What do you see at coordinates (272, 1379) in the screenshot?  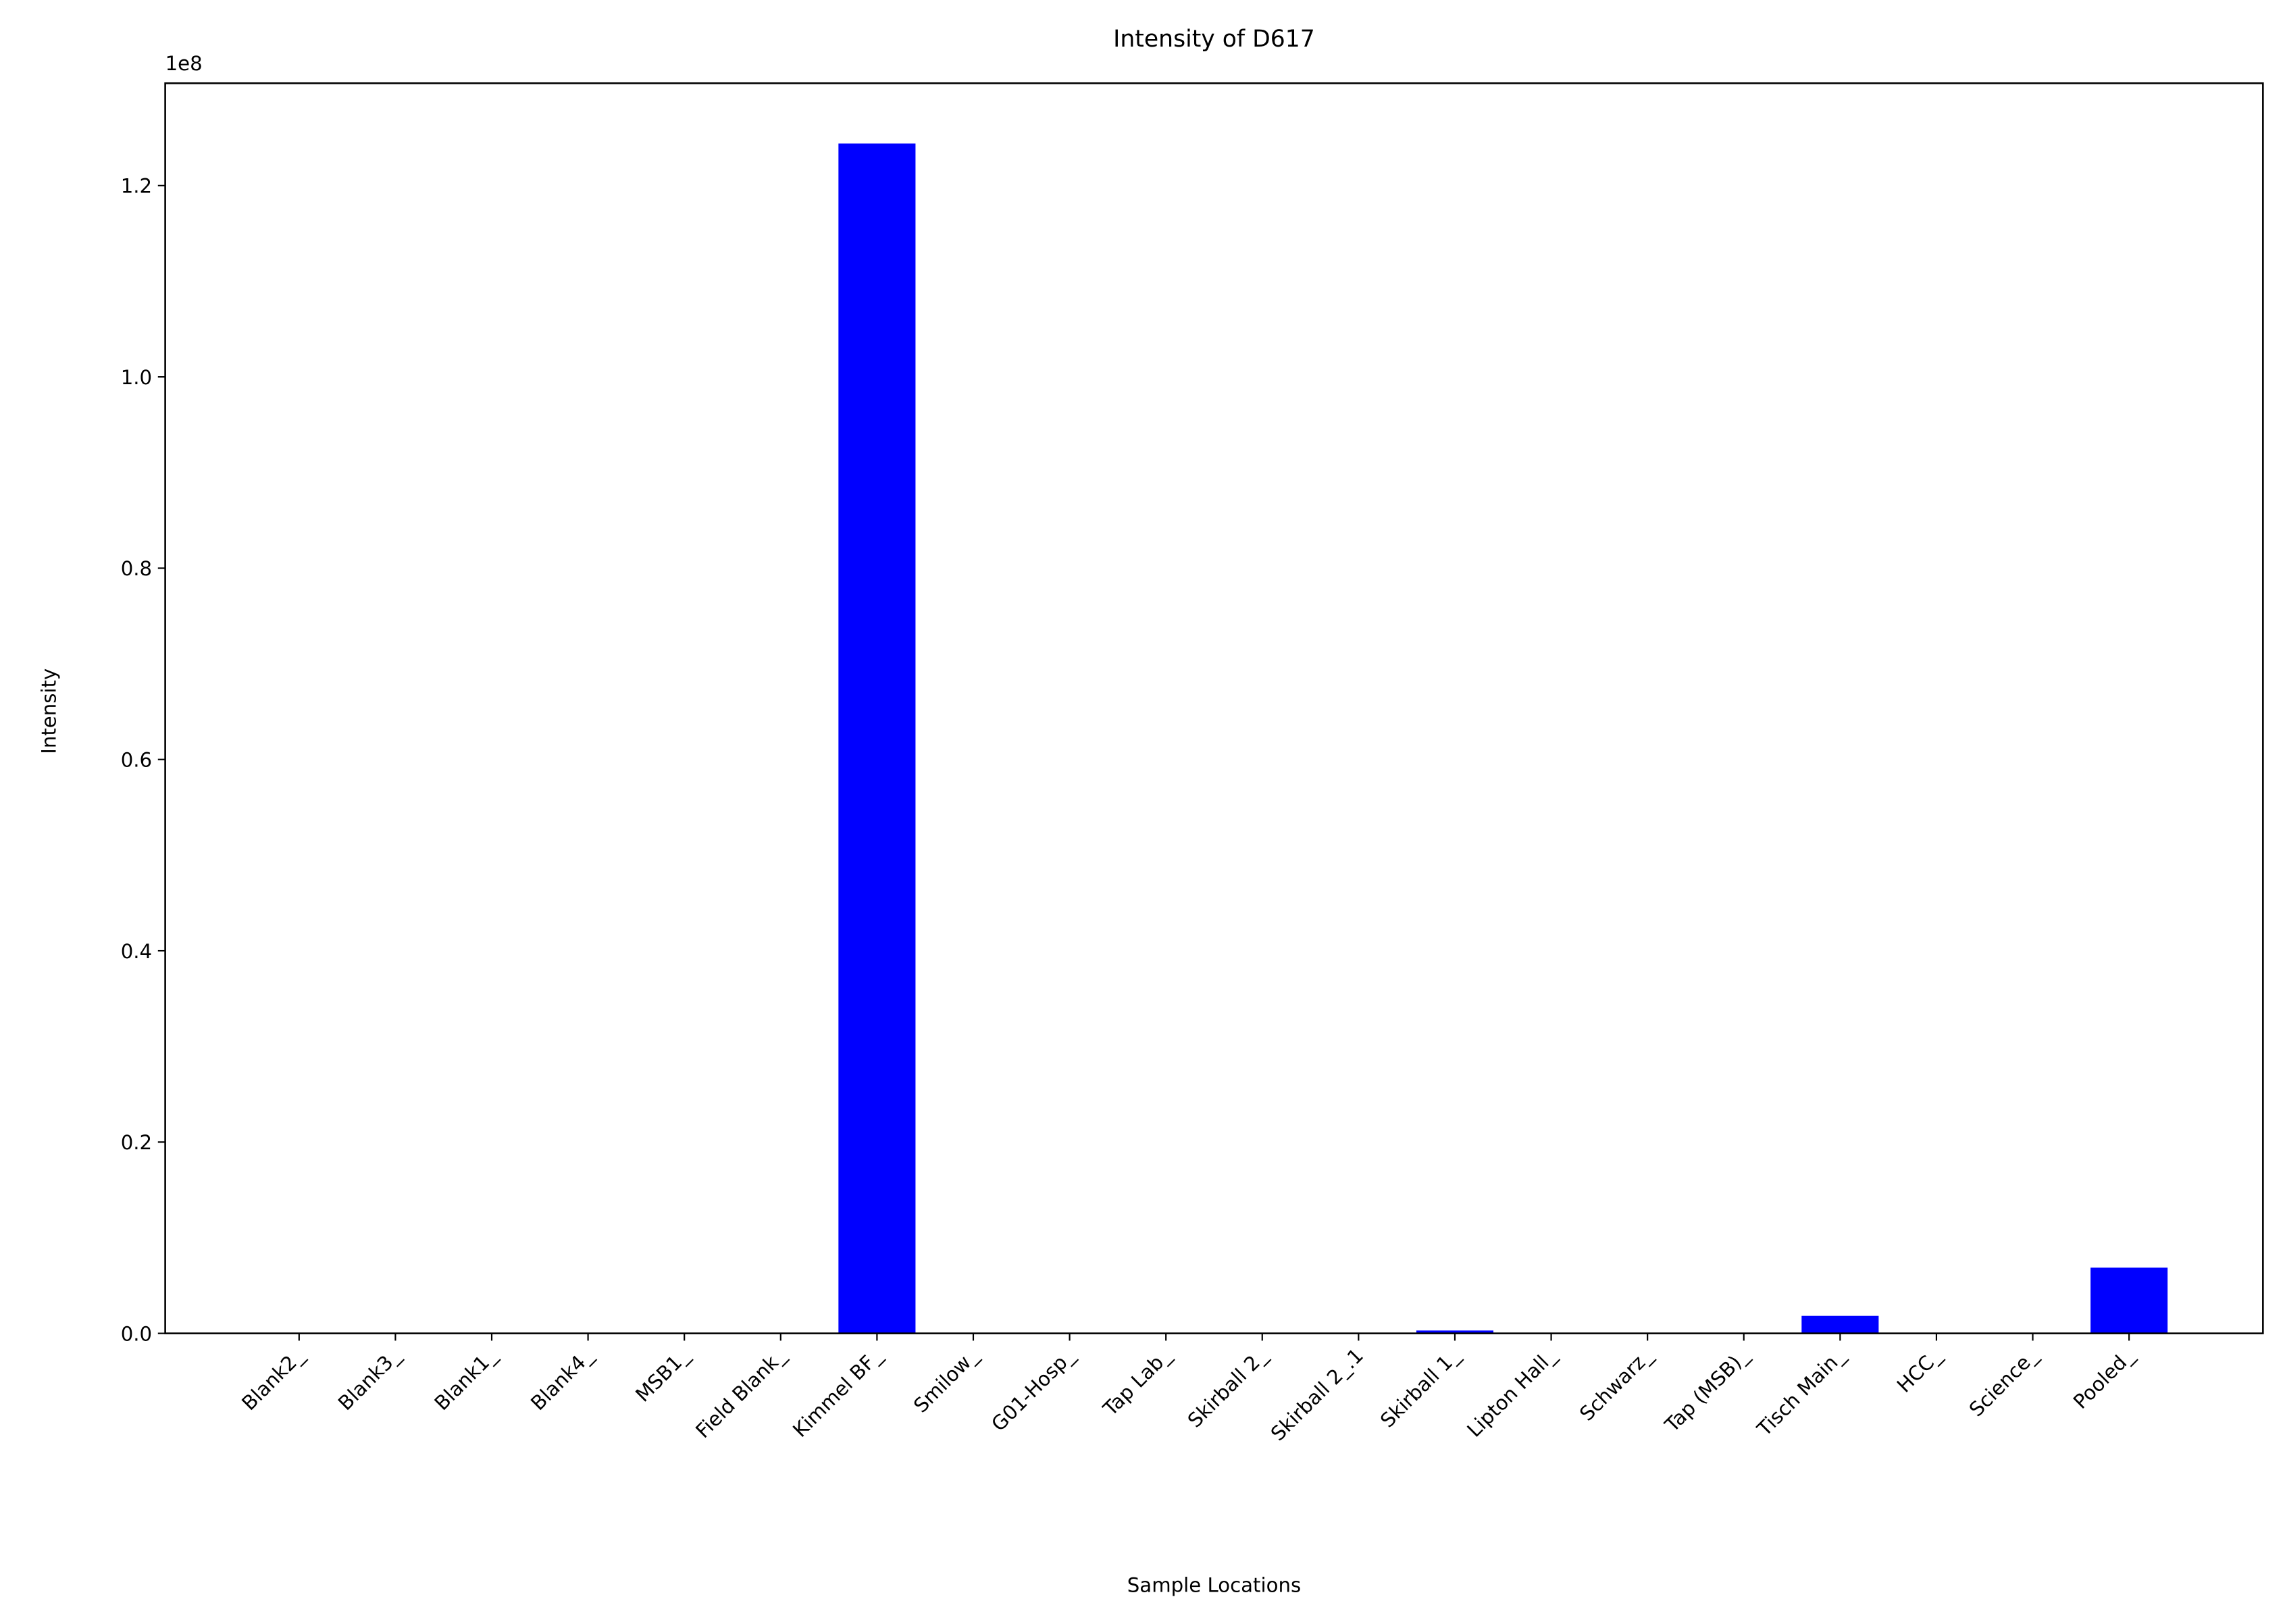 I see `x-tick-label: Blank2_` at bounding box center [272, 1379].